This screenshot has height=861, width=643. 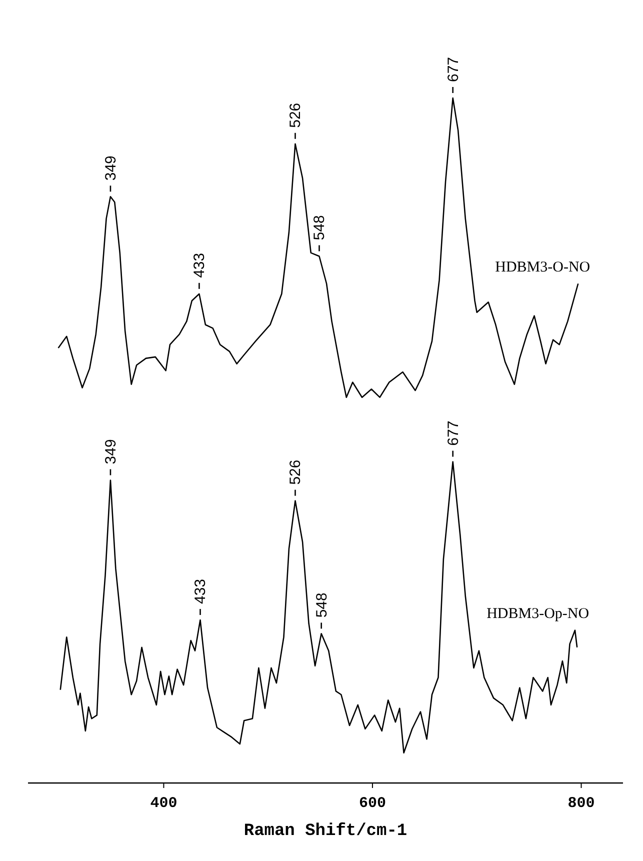 I want to click on series-label: HDBM3-Op-NO, so click(x=538, y=614).